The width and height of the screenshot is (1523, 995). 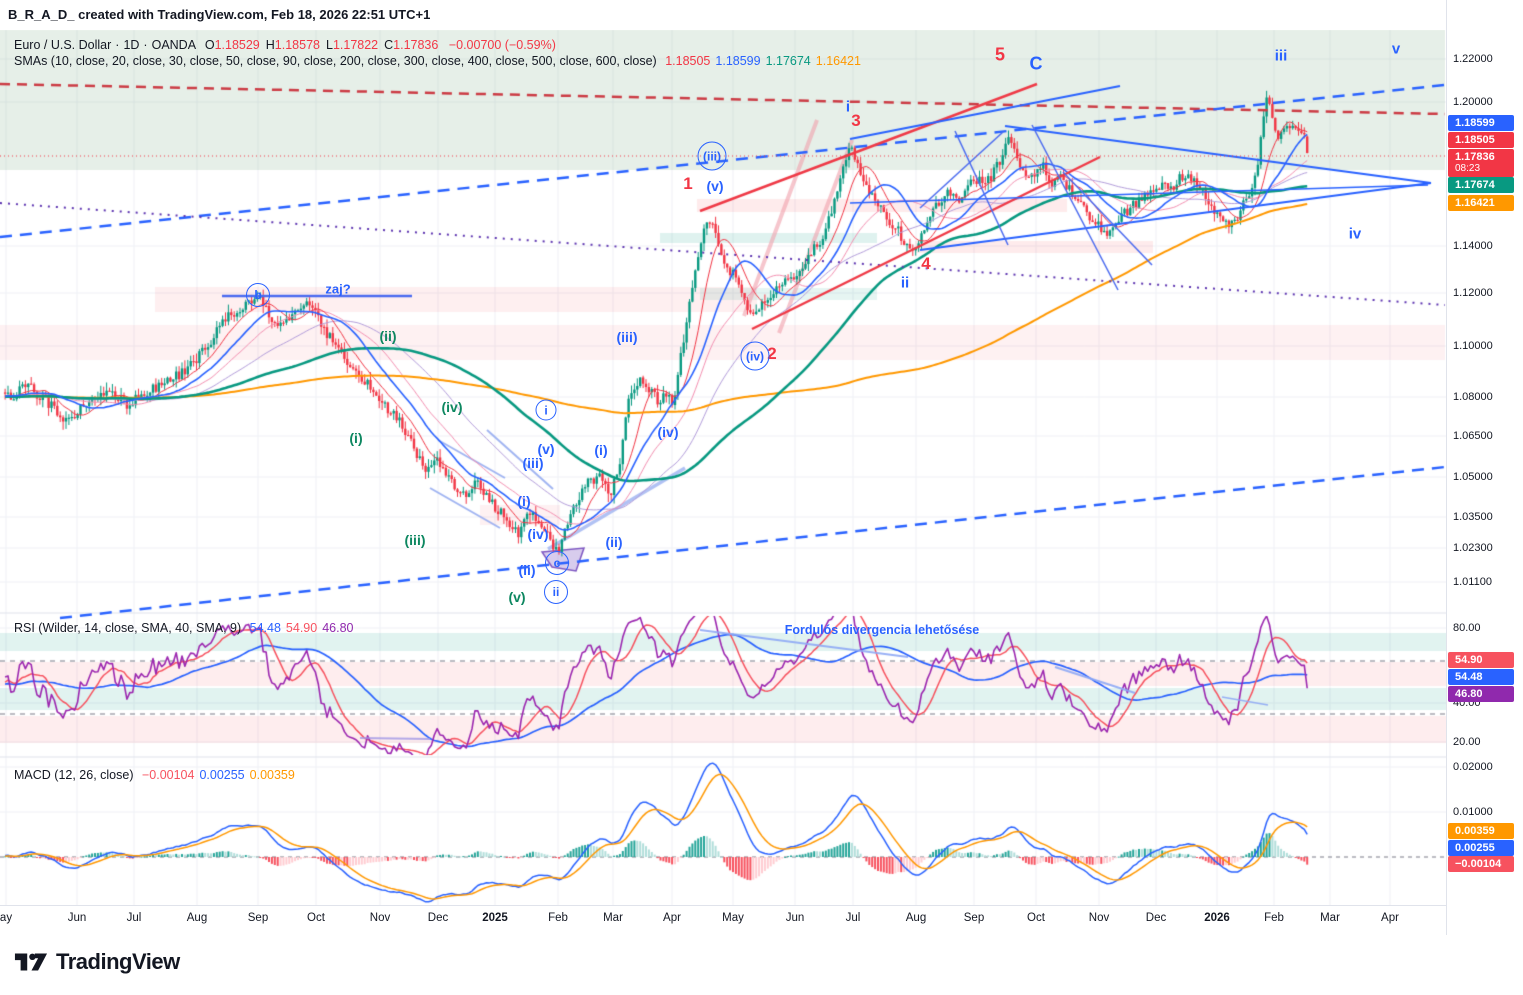 I want to click on wave-label-ii-14: (ii), so click(x=527, y=570).